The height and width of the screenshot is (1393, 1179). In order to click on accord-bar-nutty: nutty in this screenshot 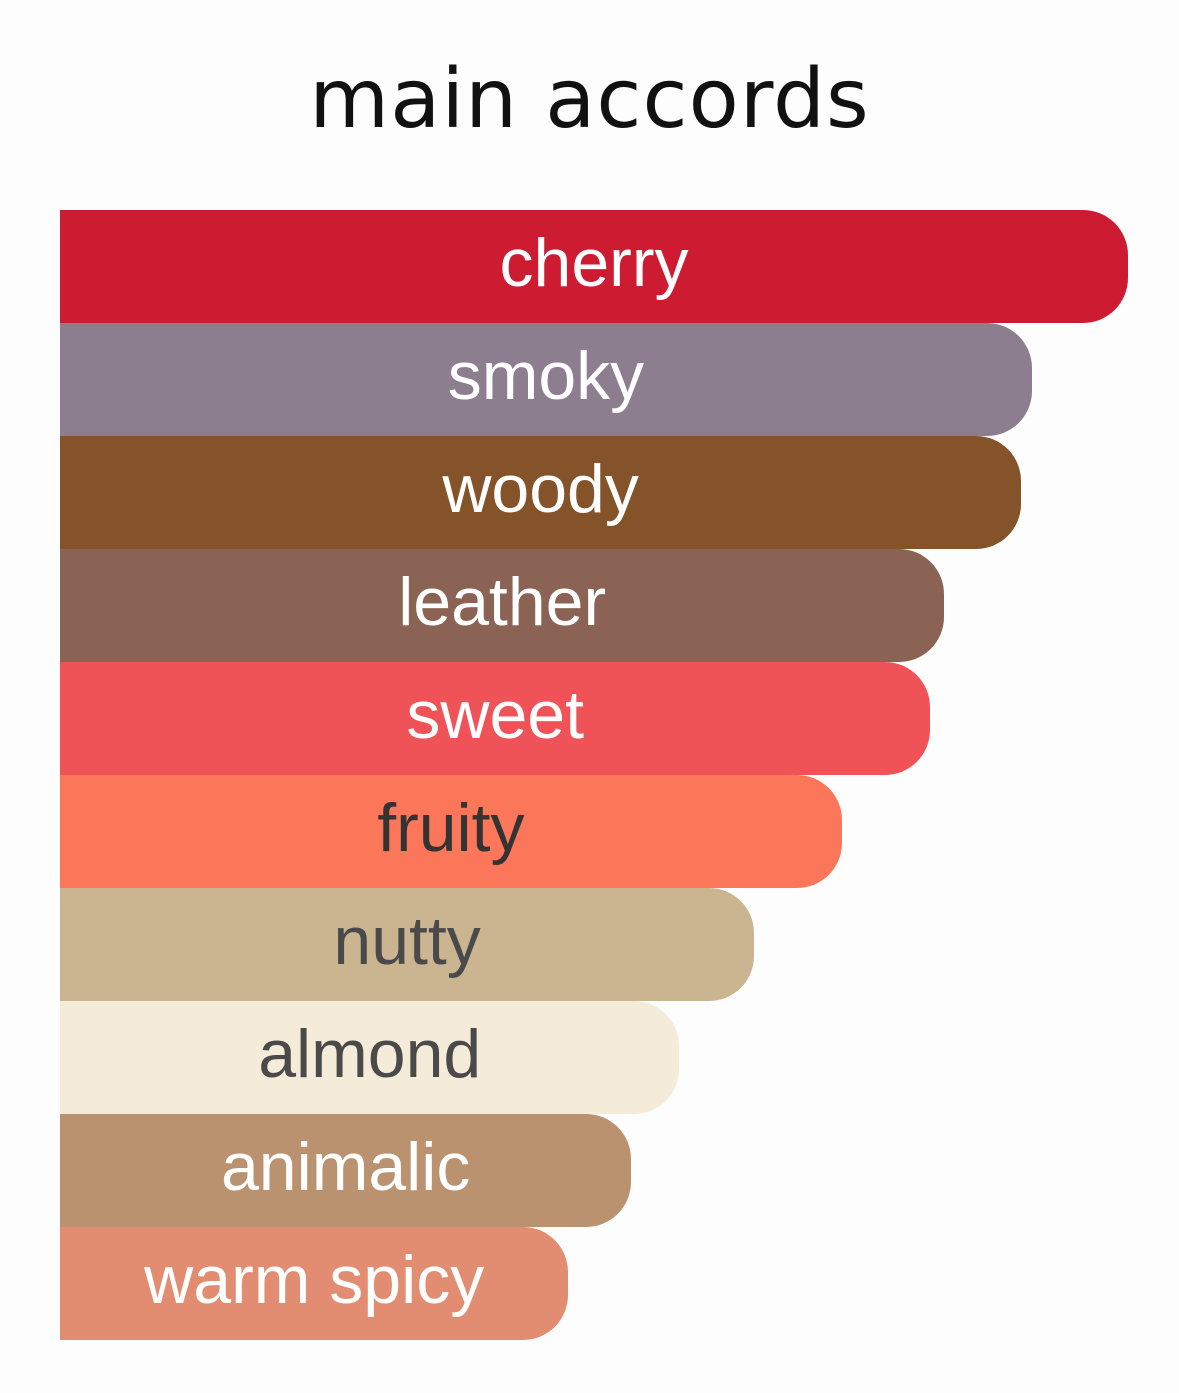, I will do `click(407, 944)`.